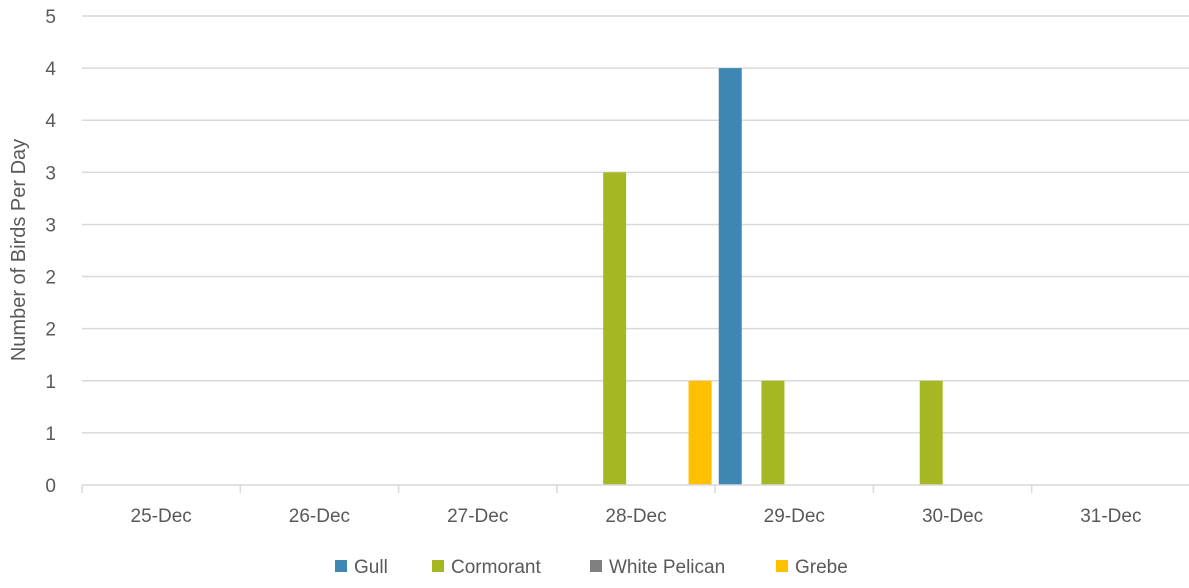 This screenshot has width=1189, height=588. I want to click on bar-gull-29-dec, so click(730, 276).